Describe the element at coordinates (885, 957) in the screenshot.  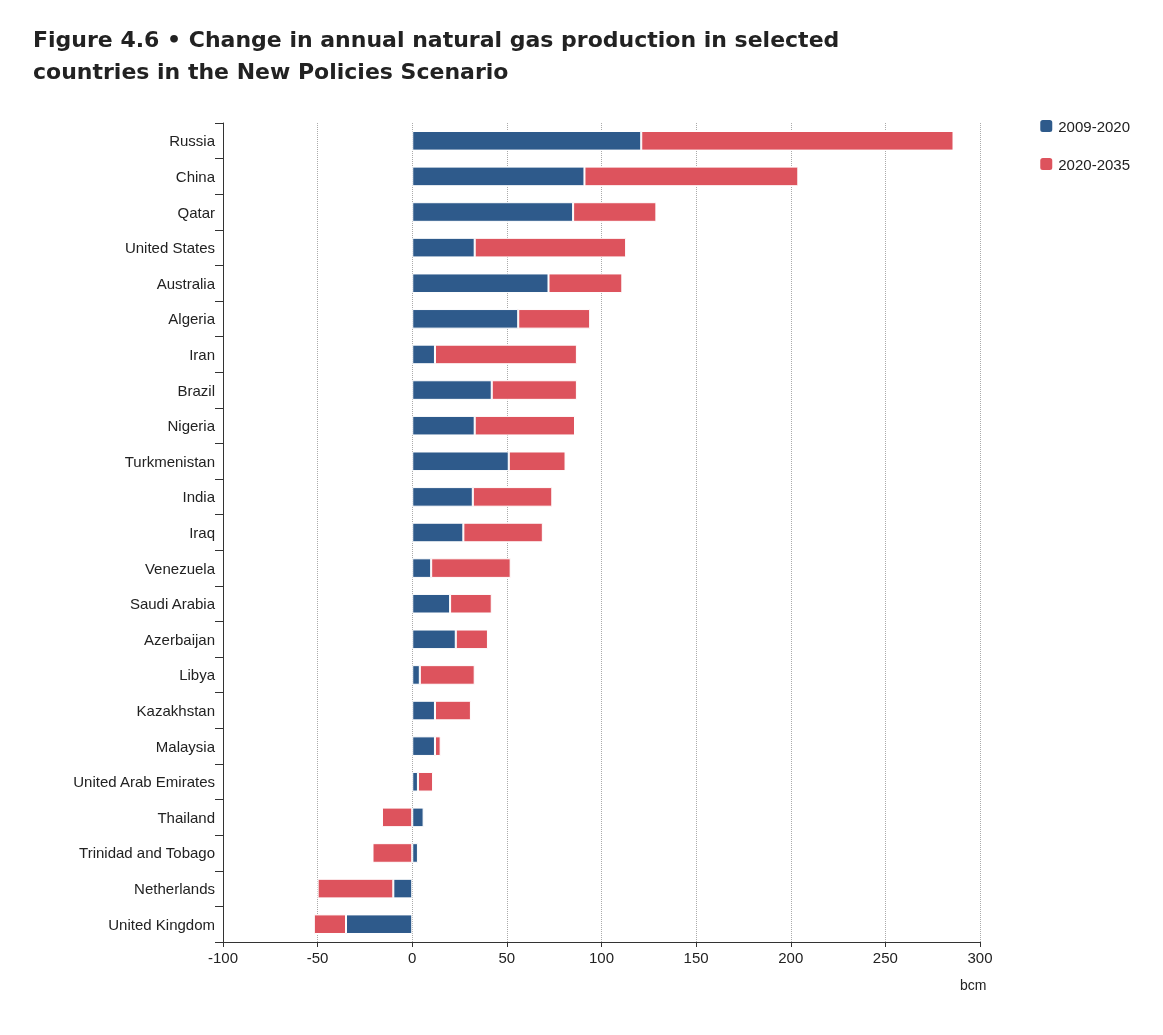
I see `x-tick-label: 250` at that location.